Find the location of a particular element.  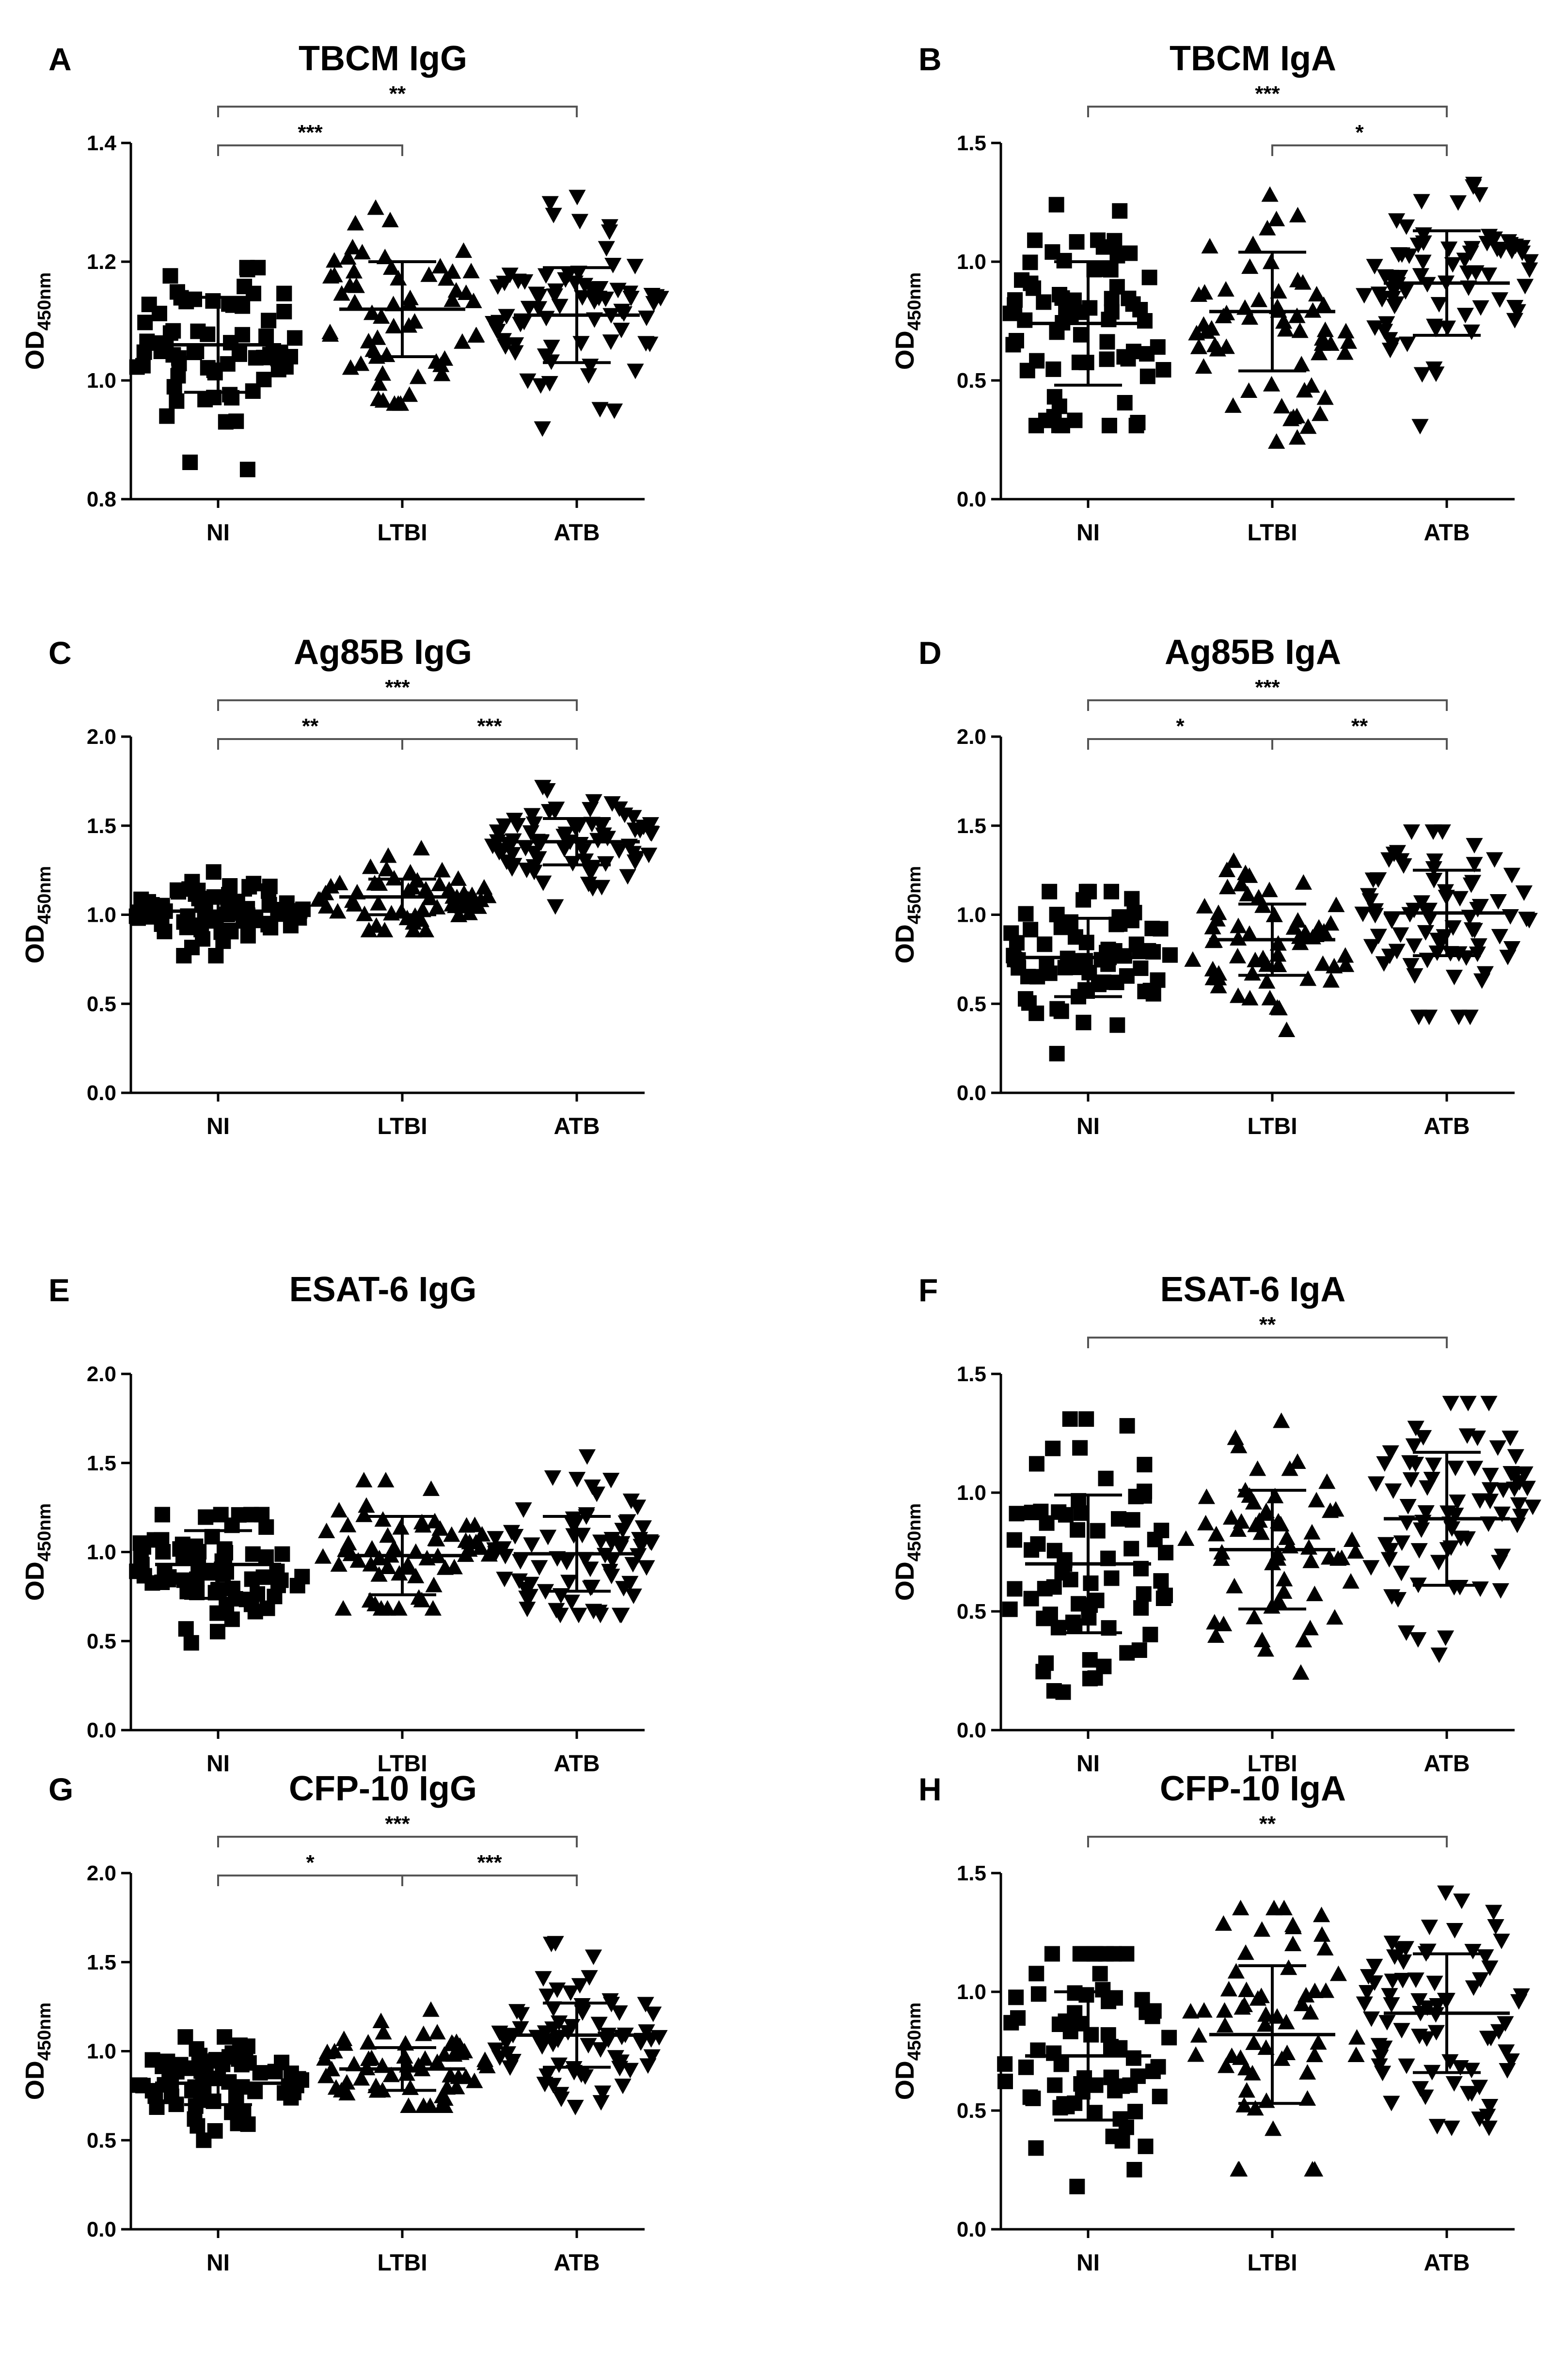

x-category-label: NI is located at coordinates (1088, 1764).